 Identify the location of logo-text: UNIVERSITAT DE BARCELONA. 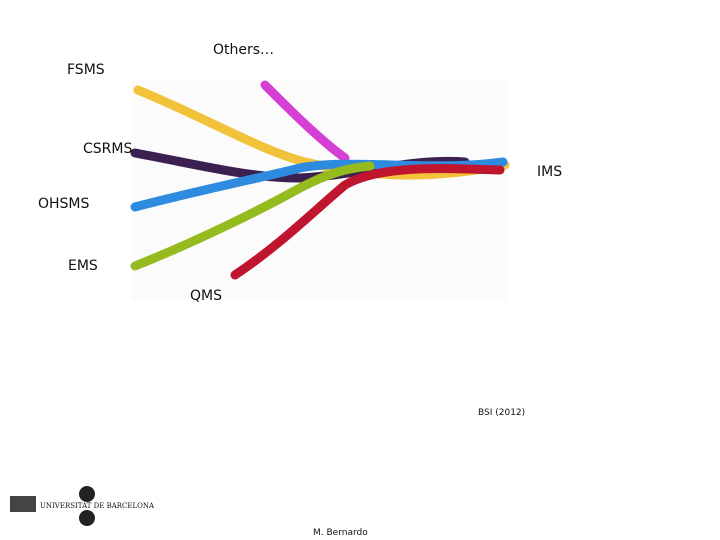
(97, 506).